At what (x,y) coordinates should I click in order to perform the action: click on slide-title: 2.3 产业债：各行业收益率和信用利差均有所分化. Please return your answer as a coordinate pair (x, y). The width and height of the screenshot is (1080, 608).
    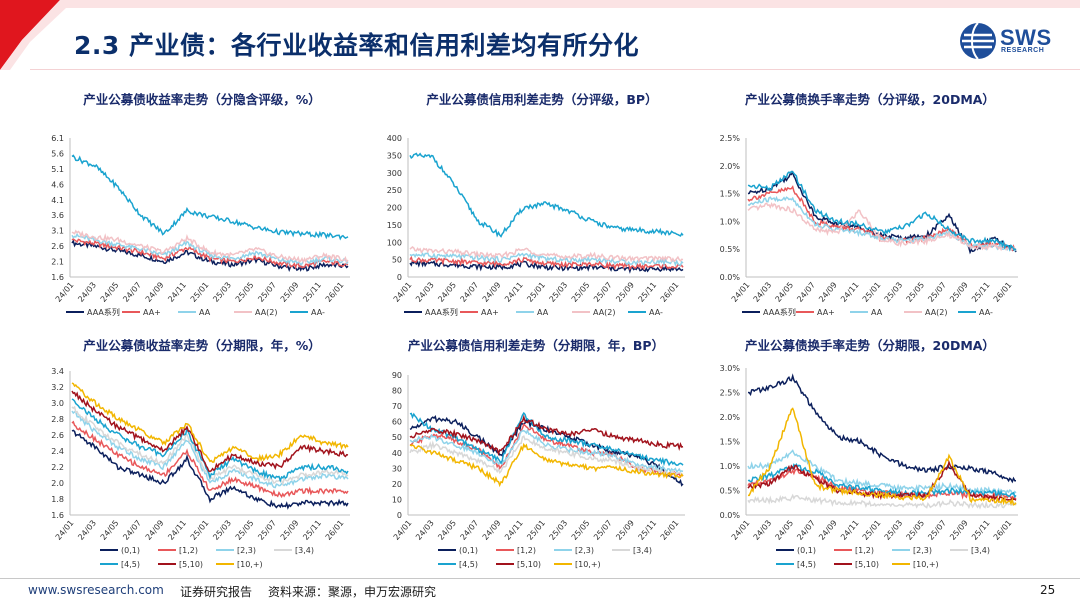
    Looking at the image, I should click on (356, 45).